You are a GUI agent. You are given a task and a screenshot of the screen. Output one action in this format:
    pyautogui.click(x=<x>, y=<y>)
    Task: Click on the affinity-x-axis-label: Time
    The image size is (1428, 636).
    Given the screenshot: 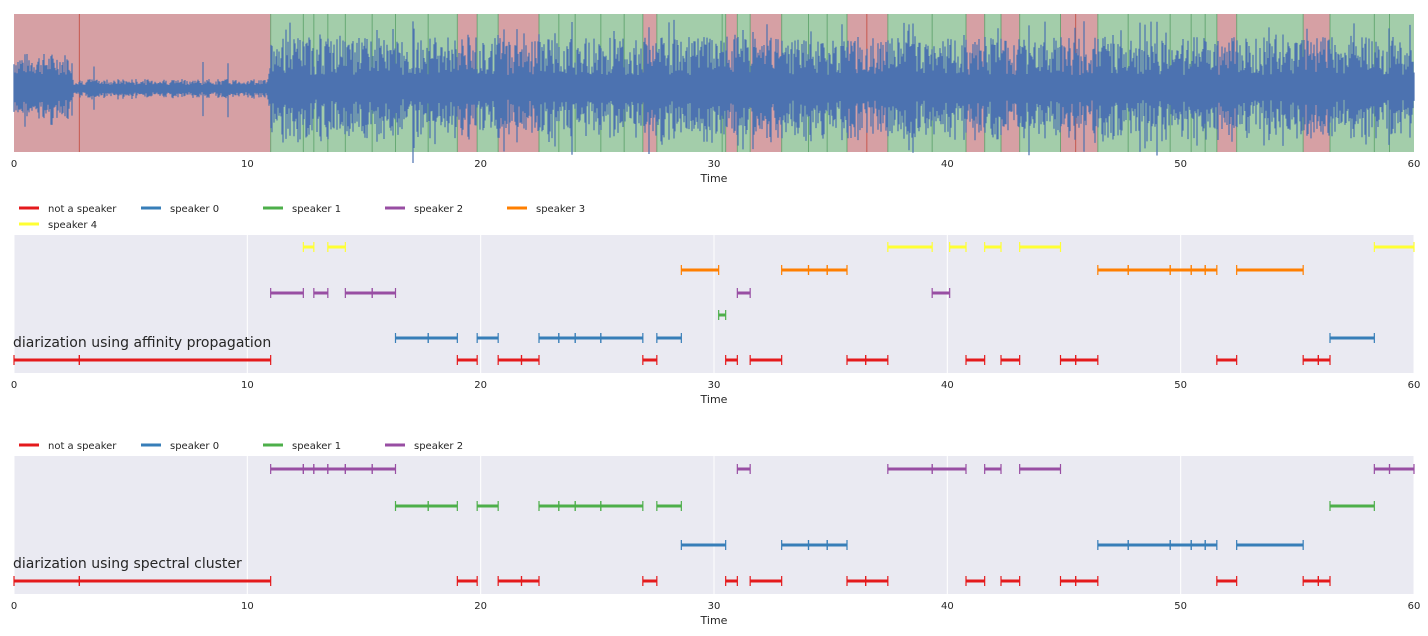 What is the action you would take?
    pyautogui.click(x=714, y=399)
    